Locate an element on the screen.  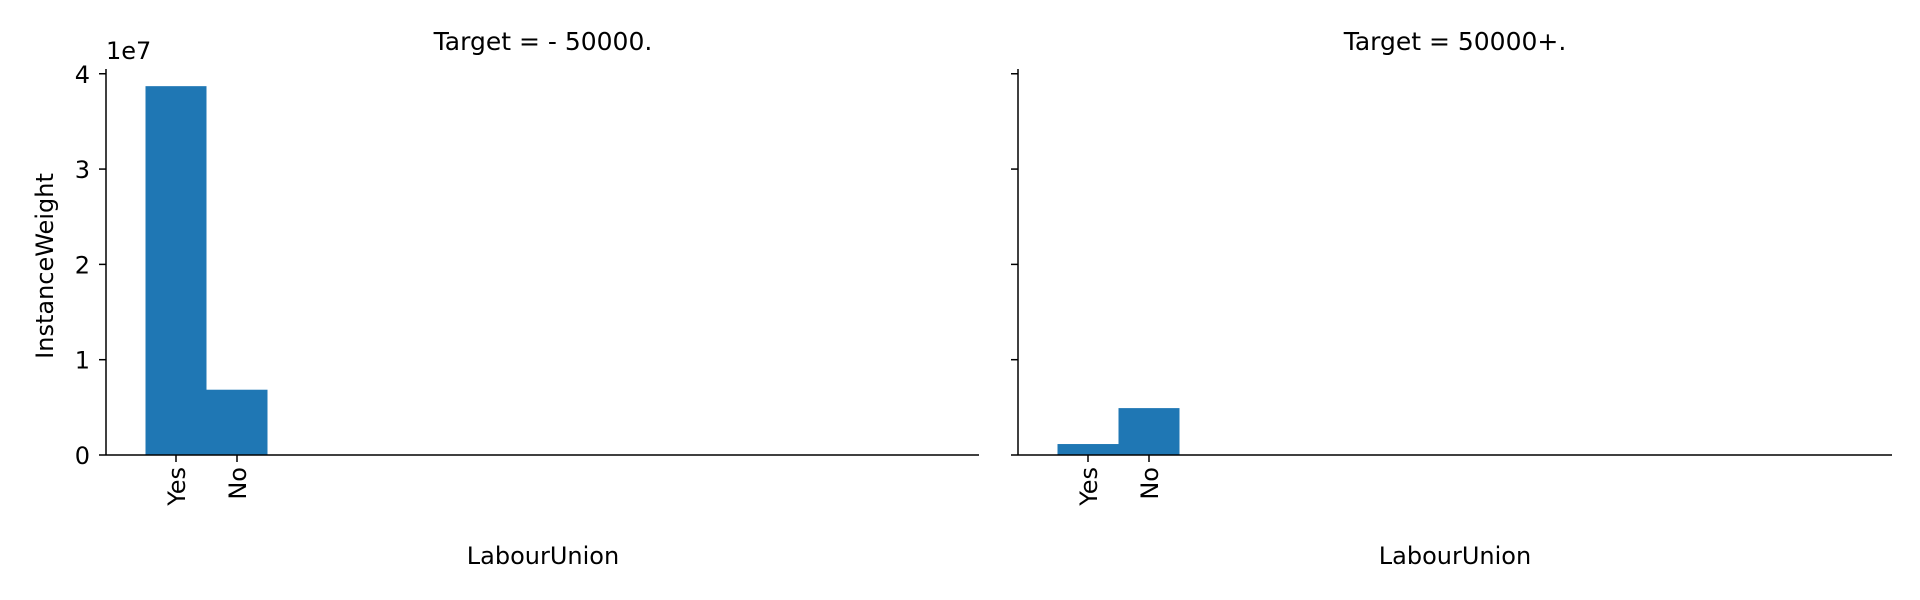
panel-2-x-ticks: Yes No is located at coordinates (1119, 481).